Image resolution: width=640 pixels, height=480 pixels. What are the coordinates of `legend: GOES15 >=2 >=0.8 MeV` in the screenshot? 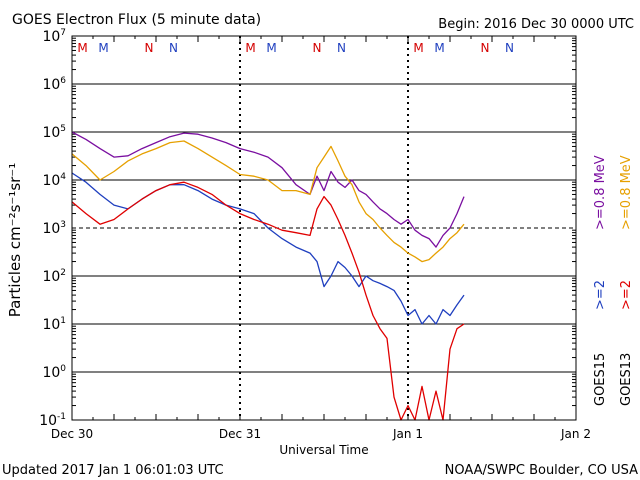 It's located at (600, 280).